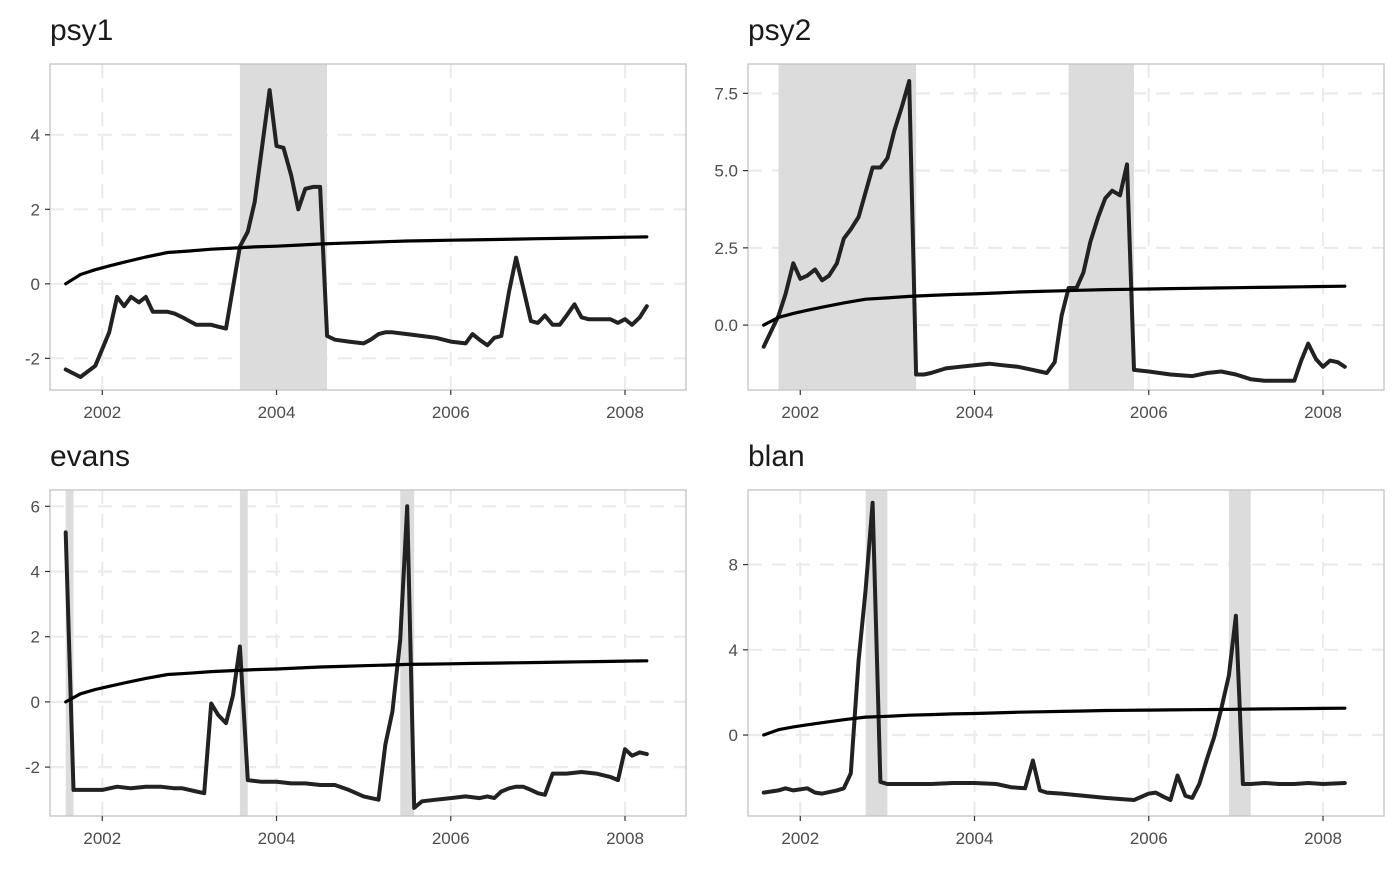 This screenshot has width=1400, height=871. Describe the element at coordinates (726, 171) in the screenshot. I see `y-tick-label: 5.0` at that location.